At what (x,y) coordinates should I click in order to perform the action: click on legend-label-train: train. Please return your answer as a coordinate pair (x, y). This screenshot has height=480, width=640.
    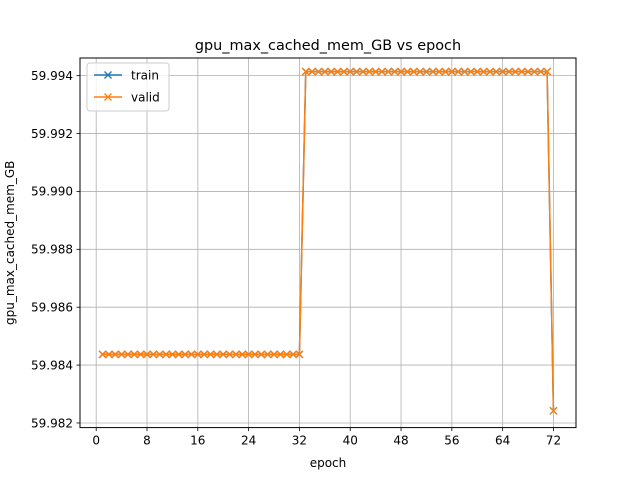
    Looking at the image, I should click on (145, 75).